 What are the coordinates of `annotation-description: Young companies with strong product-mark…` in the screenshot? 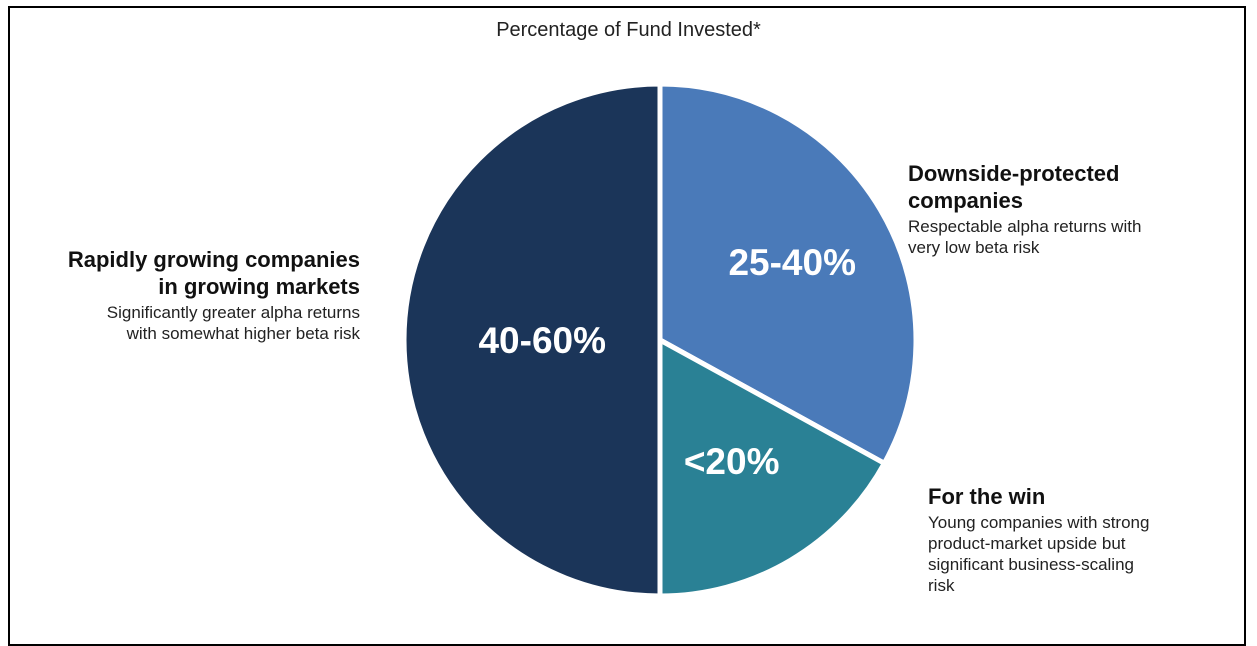 It's located at (1038, 554).